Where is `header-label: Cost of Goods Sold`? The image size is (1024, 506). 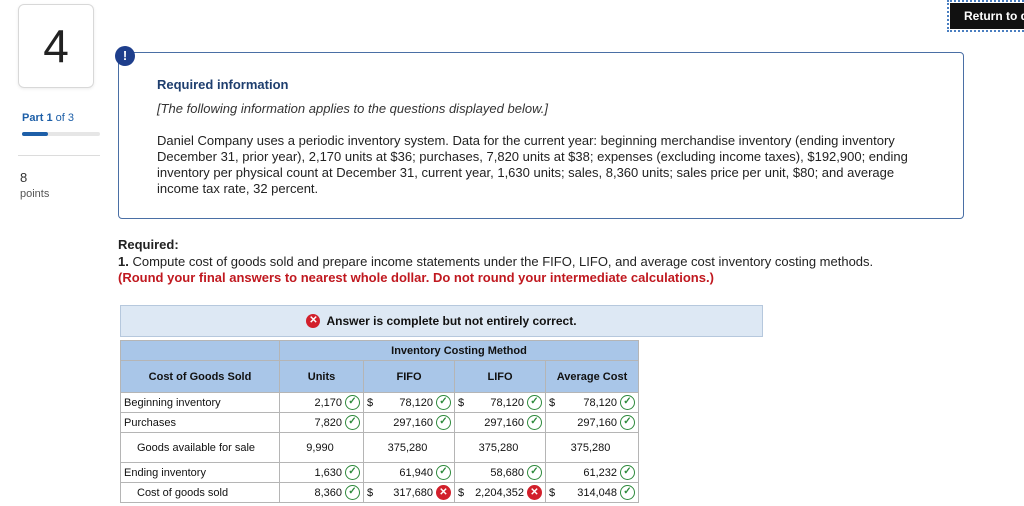
header-label: Cost of Goods Sold is located at coordinates (200, 376).